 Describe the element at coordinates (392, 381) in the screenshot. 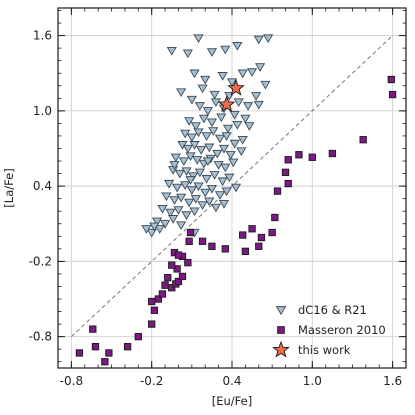

I see `x-tick-label: 1.6` at that location.